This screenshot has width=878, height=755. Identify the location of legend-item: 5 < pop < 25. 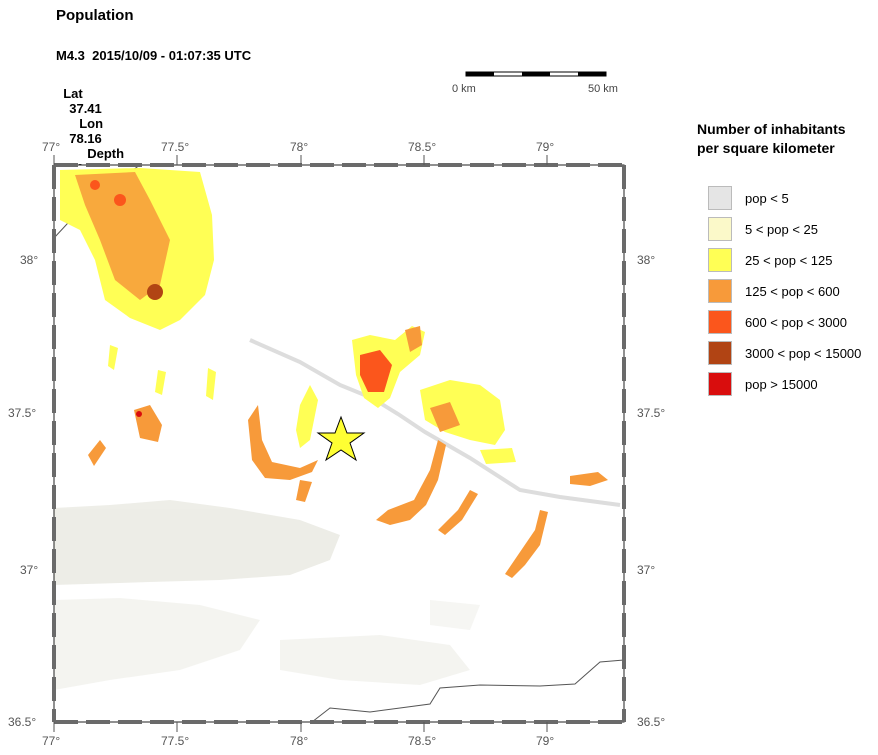
(763, 229).